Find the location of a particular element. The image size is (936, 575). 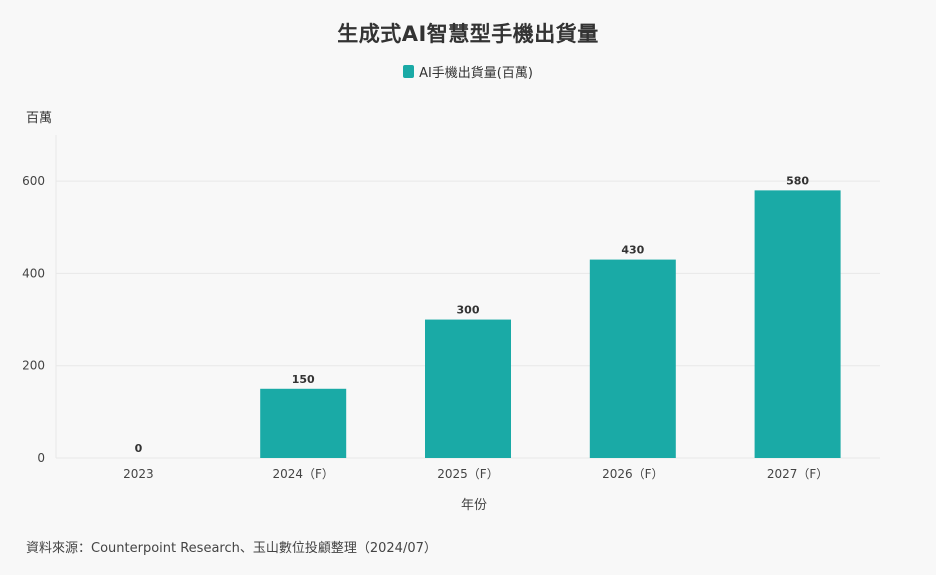

y-tick-label: 0 is located at coordinates (41, 458).